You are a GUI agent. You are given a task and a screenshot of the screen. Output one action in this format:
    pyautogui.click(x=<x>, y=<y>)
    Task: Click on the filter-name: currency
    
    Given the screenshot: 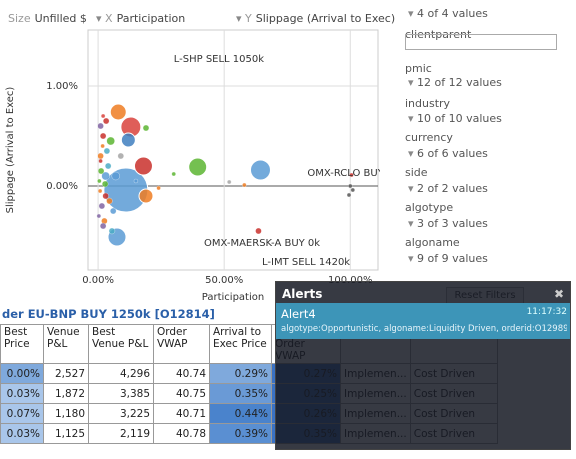 What is the action you would take?
    pyautogui.click(x=429, y=137)
    